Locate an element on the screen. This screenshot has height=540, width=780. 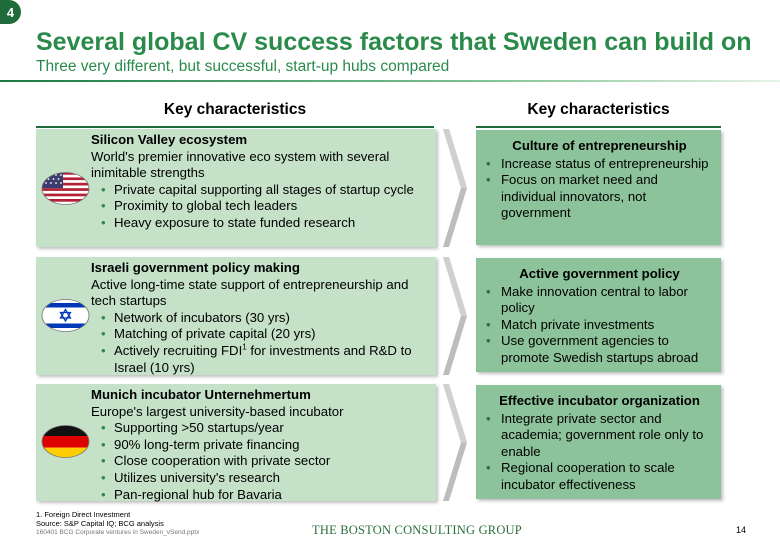
list-item: Proximity to global tech leaders is located at coordinates (265, 206).